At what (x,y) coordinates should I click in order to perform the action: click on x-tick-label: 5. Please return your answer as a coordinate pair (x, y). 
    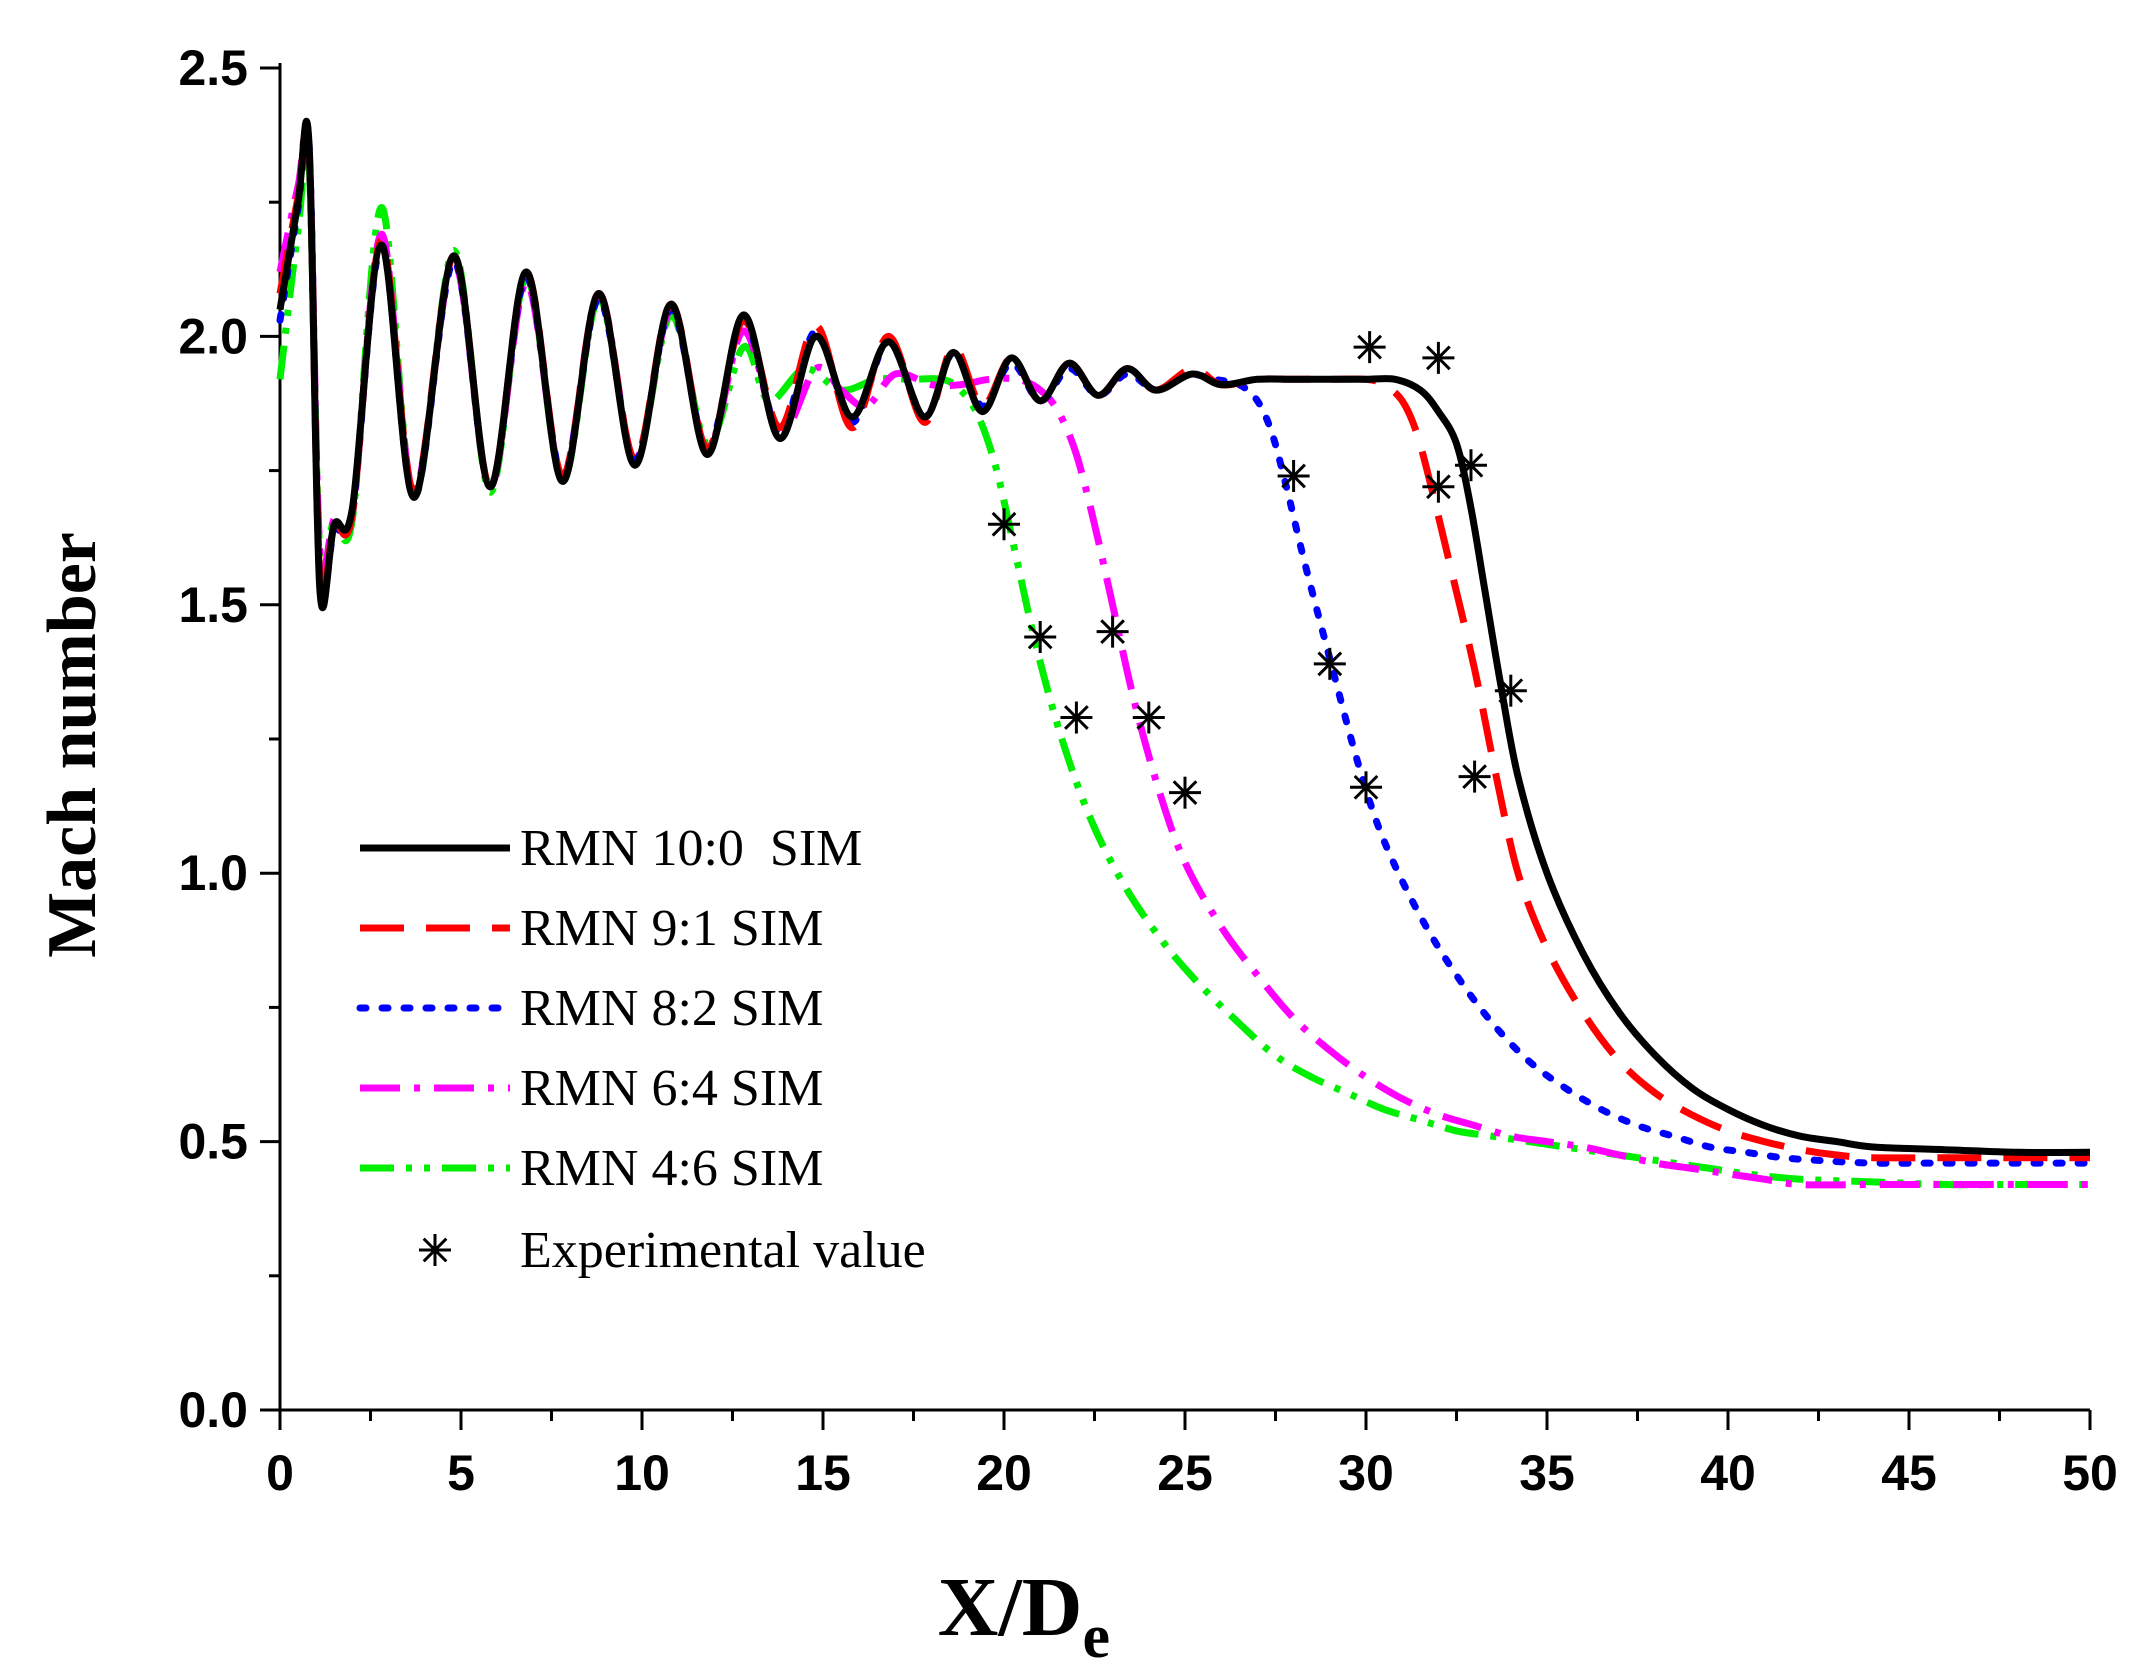
    Looking at the image, I should click on (461, 1473).